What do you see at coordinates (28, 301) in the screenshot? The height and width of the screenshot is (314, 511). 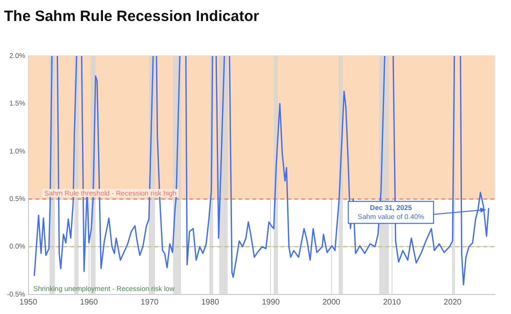 I see `x-tick-label: 1950` at bounding box center [28, 301].